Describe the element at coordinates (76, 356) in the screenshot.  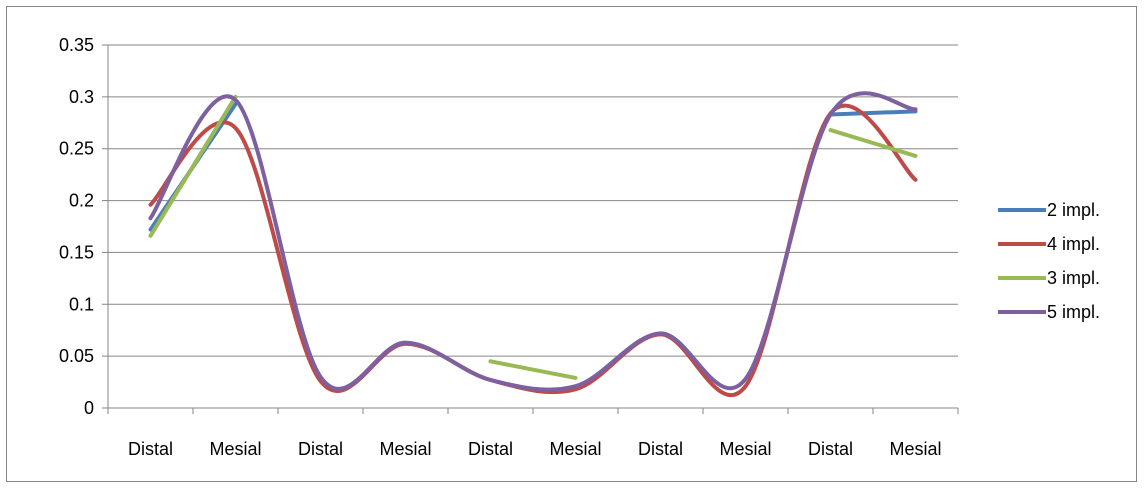
I see `y-tick-label: 0.05` at that location.